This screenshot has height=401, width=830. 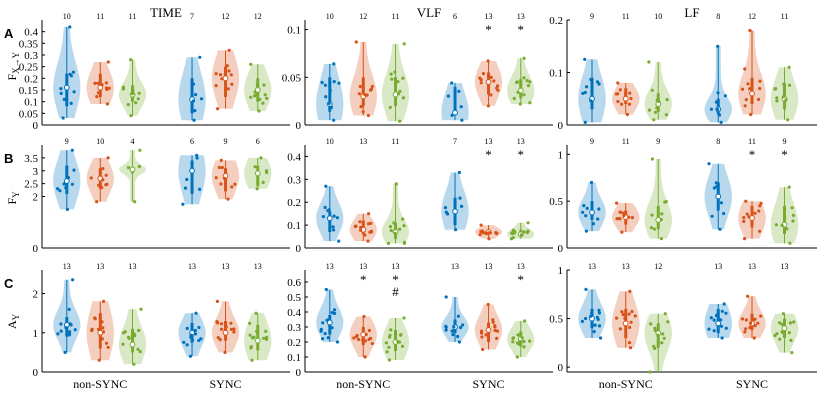 What do you see at coordinates (658, 141) in the screenshot?
I see `sample-count-label: 9` at bounding box center [658, 141].